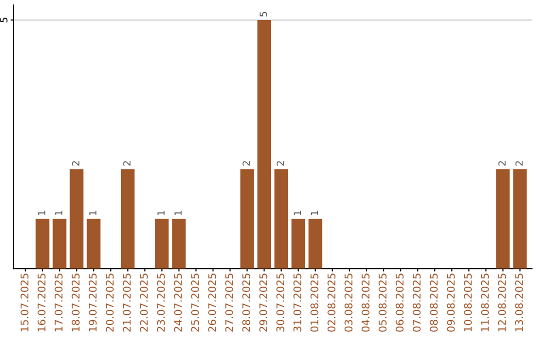 This screenshot has height=340, width=540. I want to click on x-tick-label: 09.08.2025, so click(450, 303).